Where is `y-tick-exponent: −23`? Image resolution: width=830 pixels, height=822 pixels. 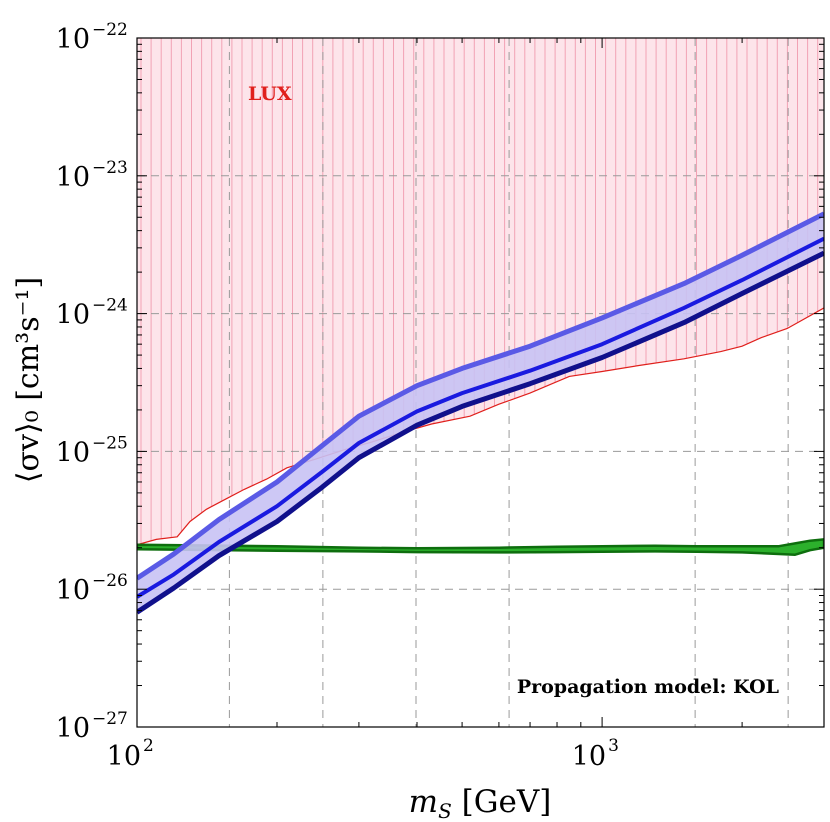 y-tick-exponent: −23 is located at coordinates (110, 168).